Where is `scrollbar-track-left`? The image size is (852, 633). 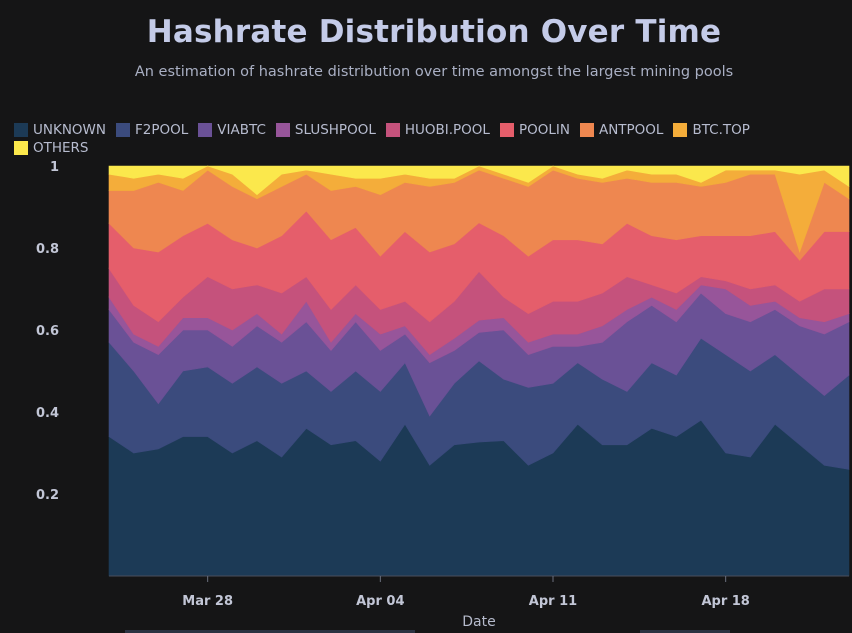 scrollbar-track-left is located at coordinates (270, 631).